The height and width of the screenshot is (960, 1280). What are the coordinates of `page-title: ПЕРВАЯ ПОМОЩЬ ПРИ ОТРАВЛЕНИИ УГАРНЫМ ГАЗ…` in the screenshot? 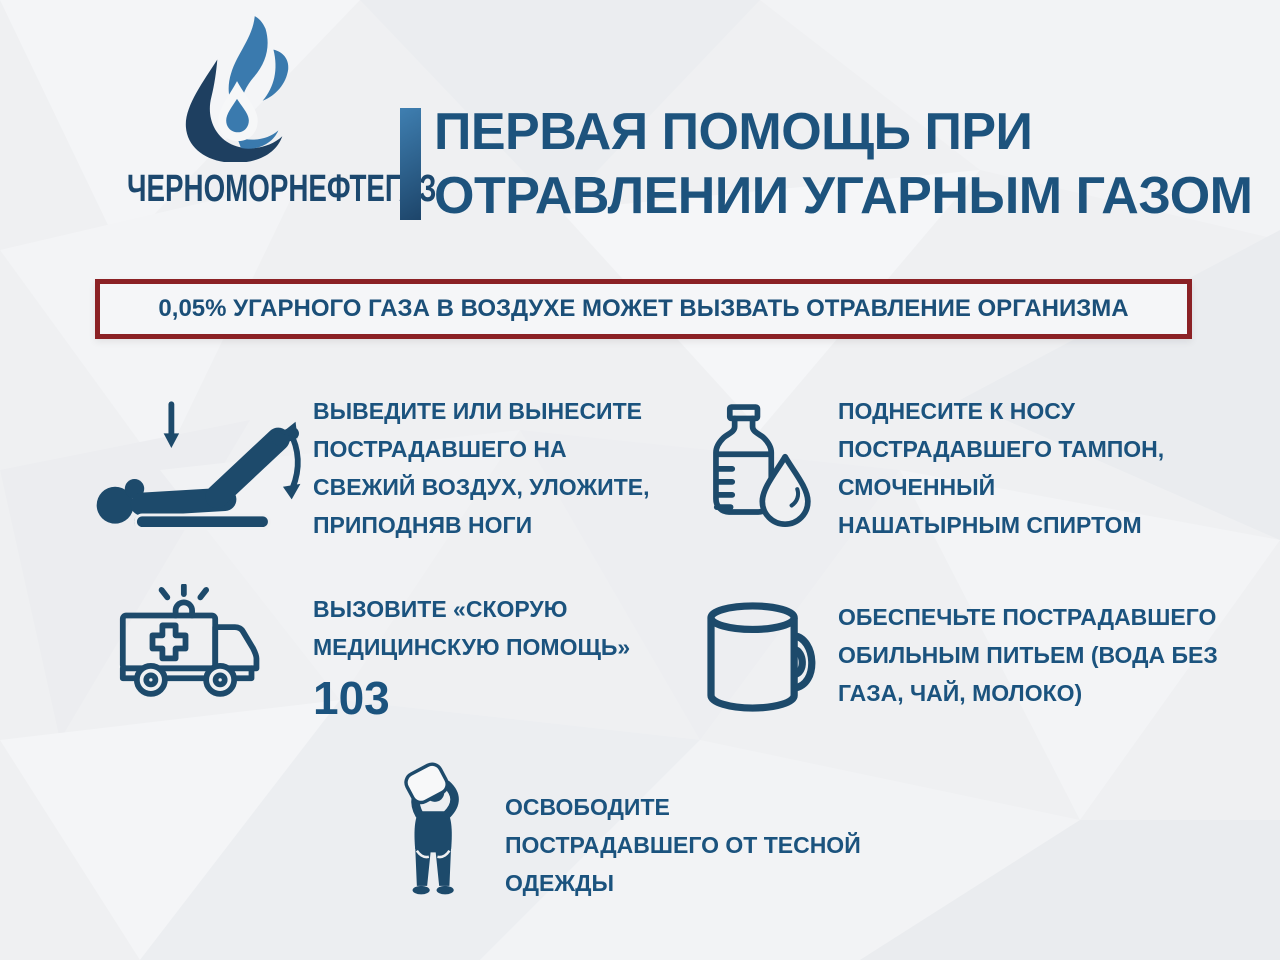 It's located at (843, 164).